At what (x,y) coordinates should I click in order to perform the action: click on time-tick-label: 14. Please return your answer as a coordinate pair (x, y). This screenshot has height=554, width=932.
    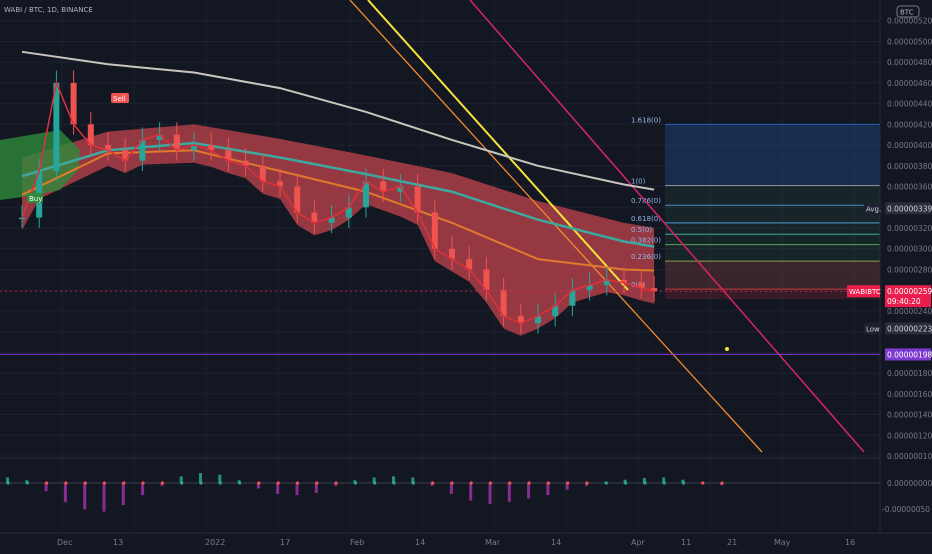
    Looking at the image, I should click on (556, 542).